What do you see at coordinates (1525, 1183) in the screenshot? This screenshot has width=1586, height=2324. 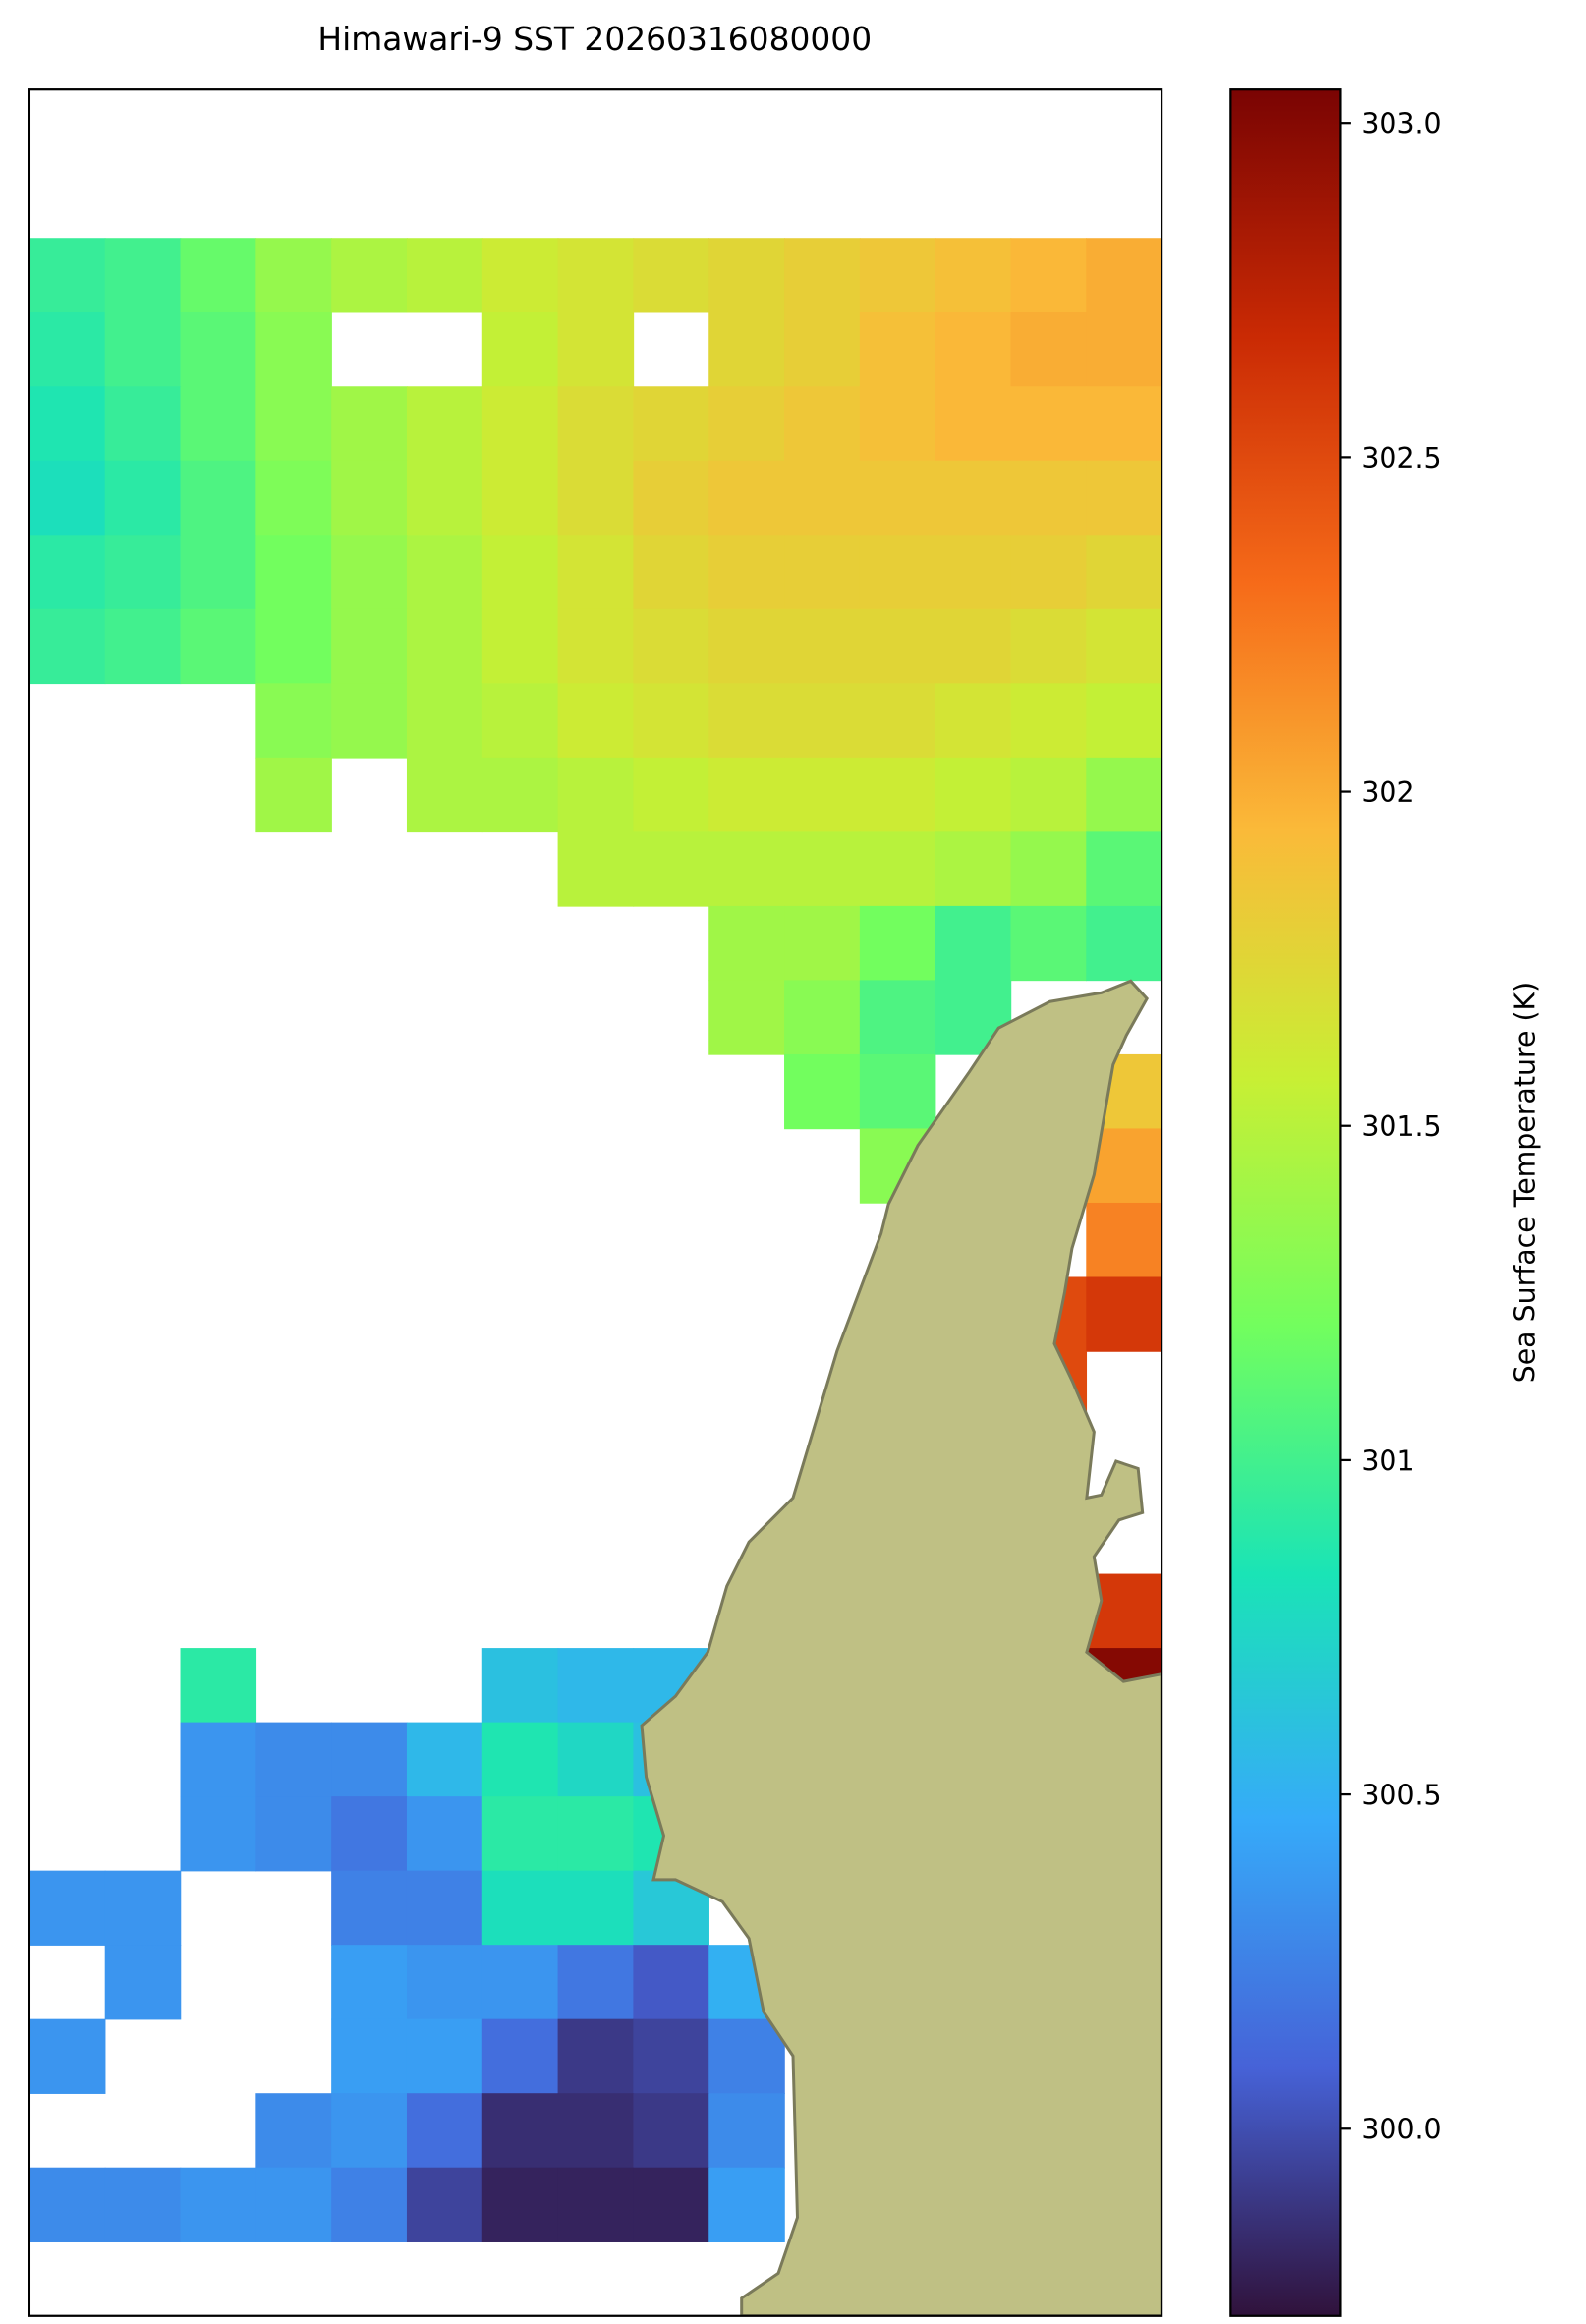 I see `colorbar-label: Sea Surface Temperature (K)` at bounding box center [1525, 1183].